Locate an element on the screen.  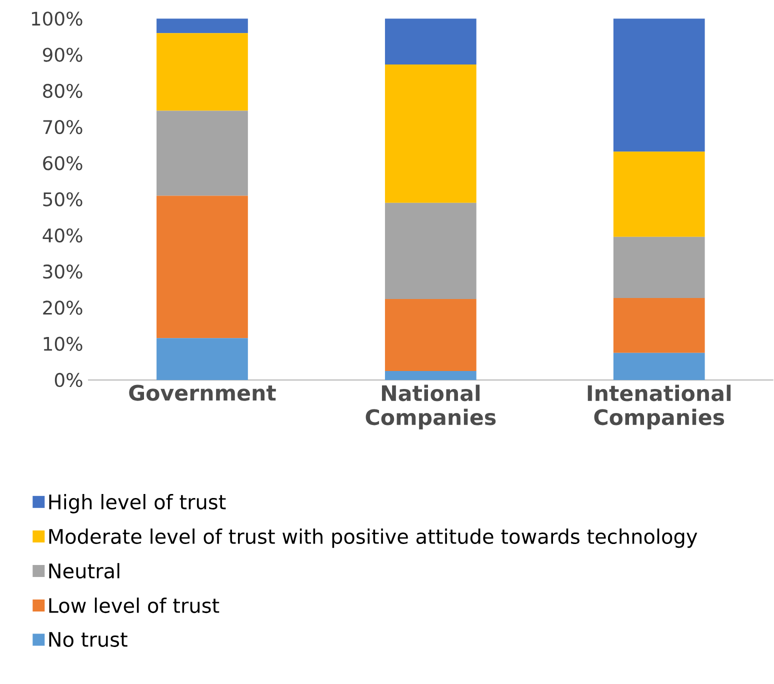
x-tick-label: National Companies is located at coordinates (431, 407).